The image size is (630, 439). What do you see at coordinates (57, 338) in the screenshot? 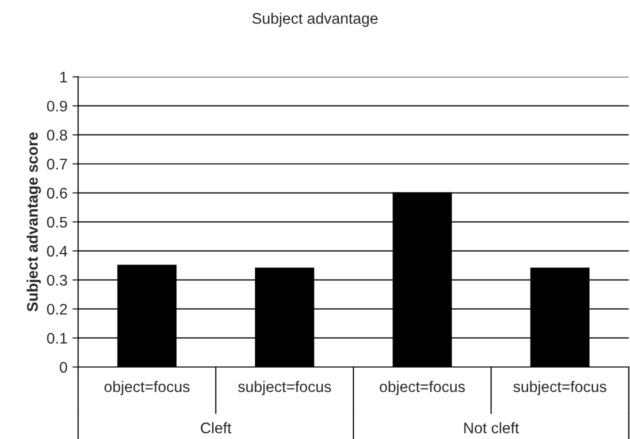
I see `y-tick-label: 0.1` at bounding box center [57, 338].